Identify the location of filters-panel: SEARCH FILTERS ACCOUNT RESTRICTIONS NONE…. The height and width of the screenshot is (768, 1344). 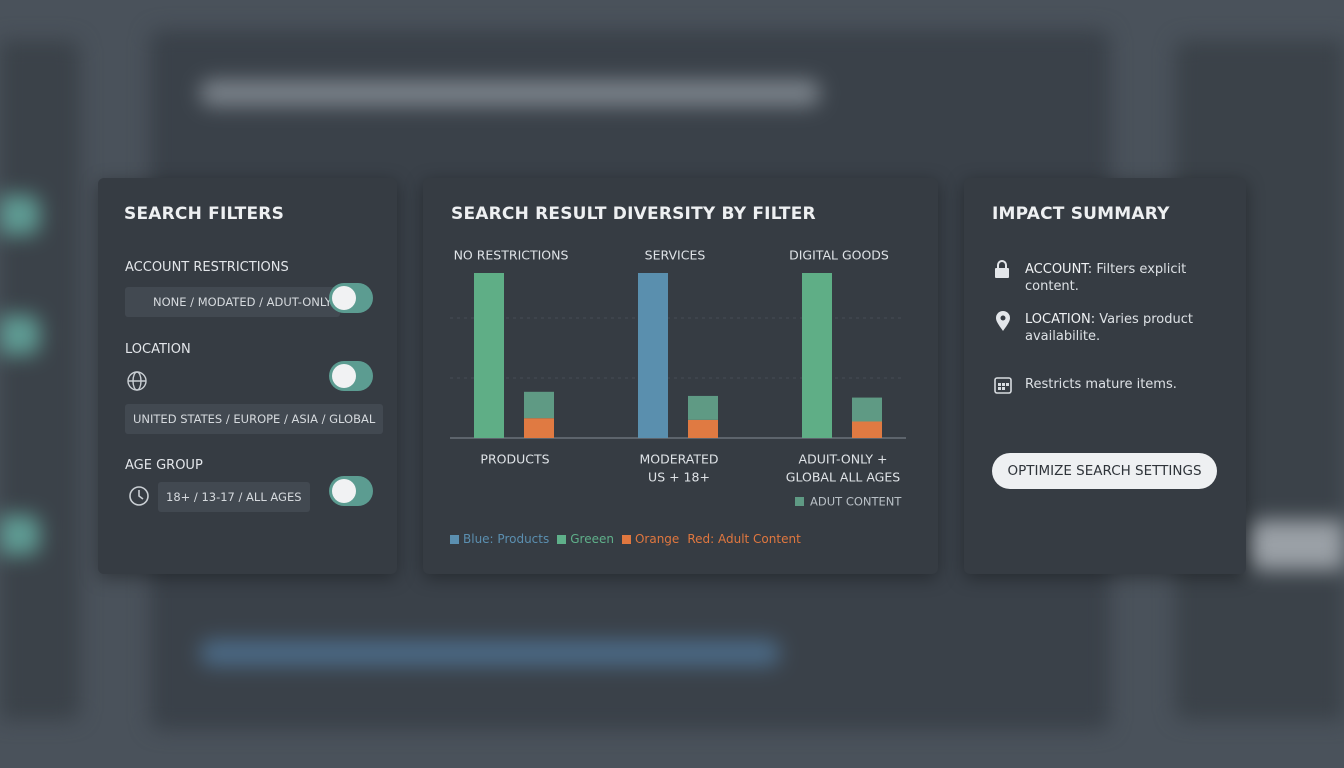
(247, 376).